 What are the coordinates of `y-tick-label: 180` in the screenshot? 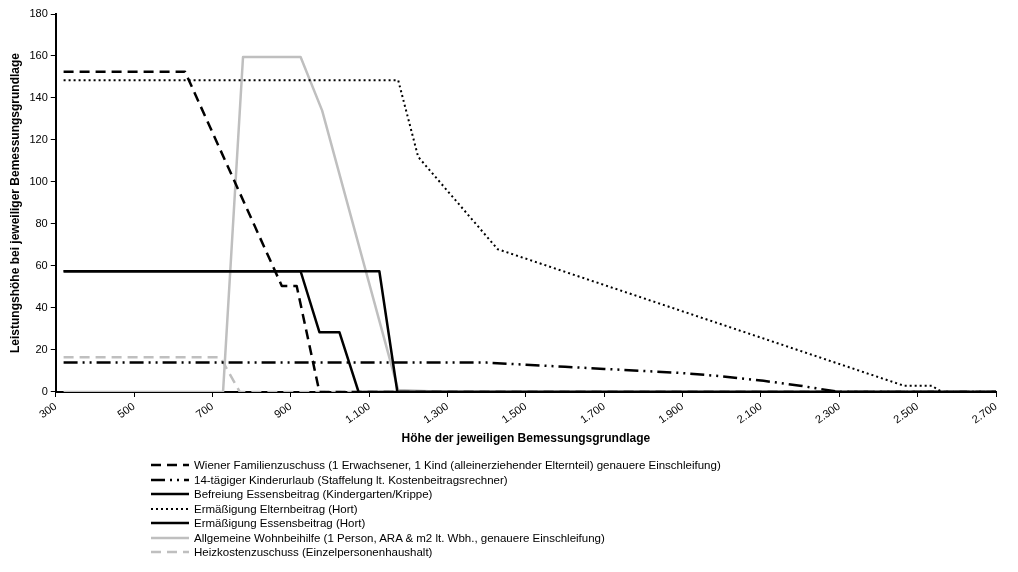 It's located at (38, 13).